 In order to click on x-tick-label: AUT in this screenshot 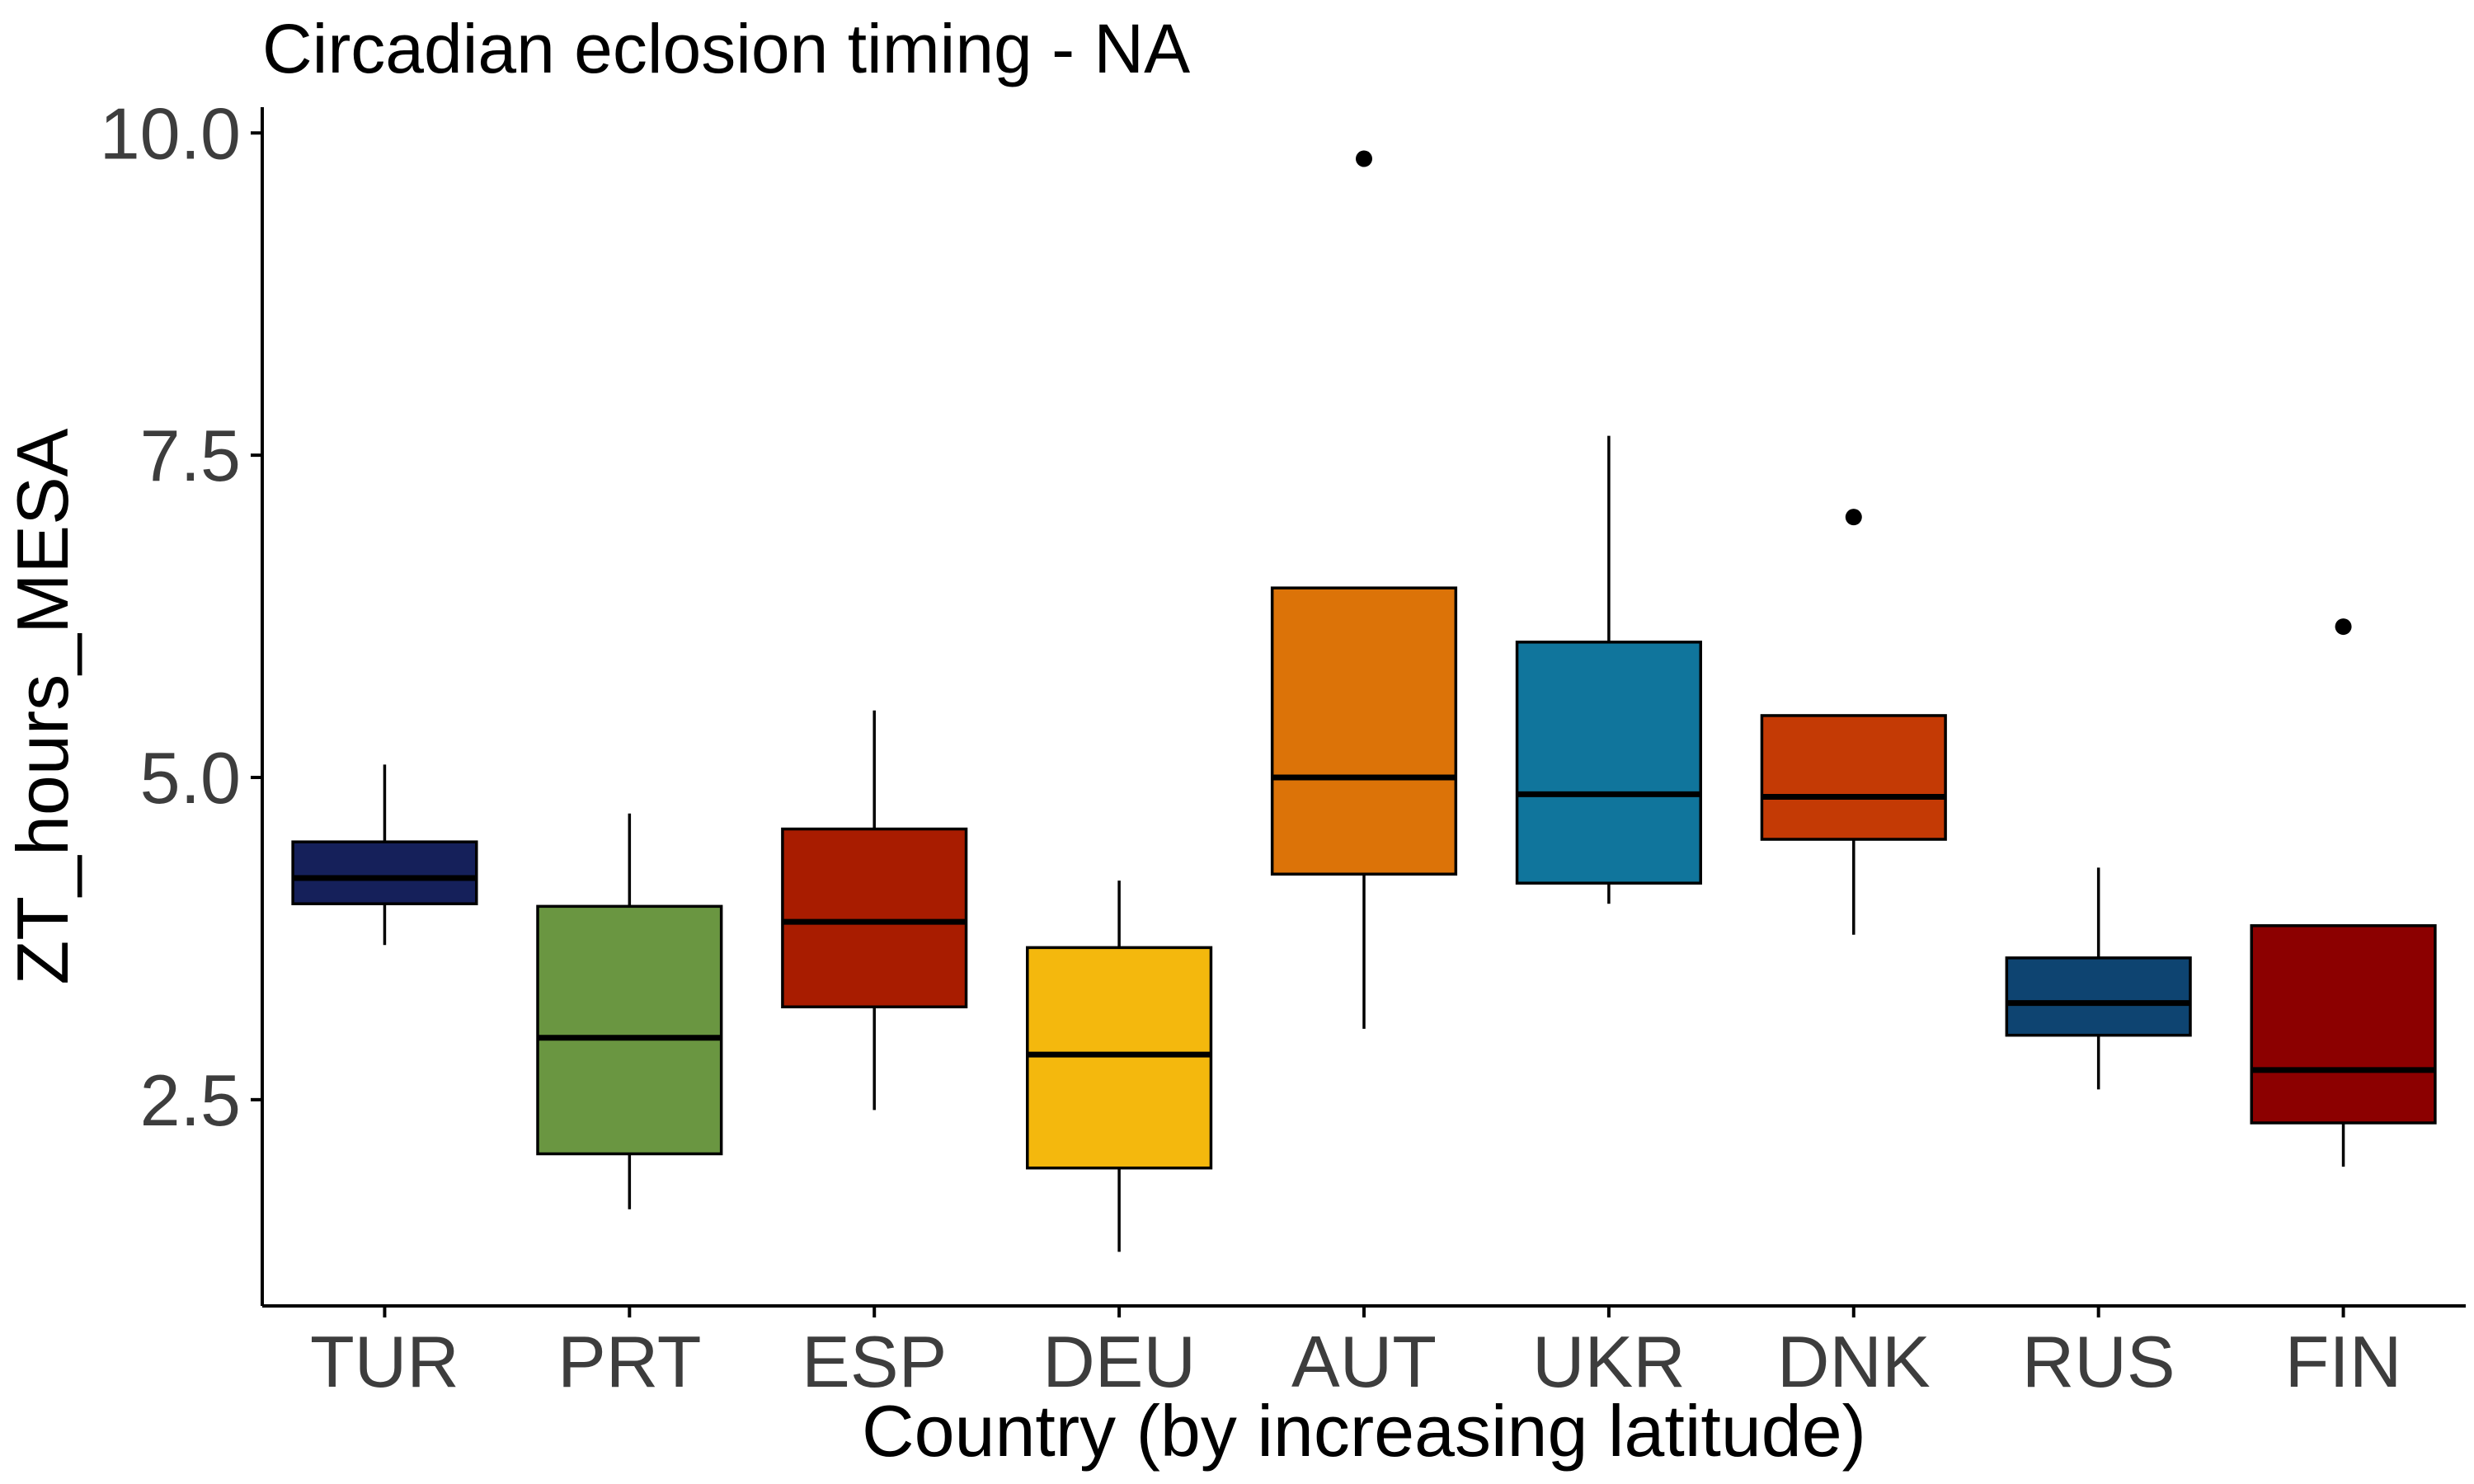, I will do `click(1364, 1361)`.